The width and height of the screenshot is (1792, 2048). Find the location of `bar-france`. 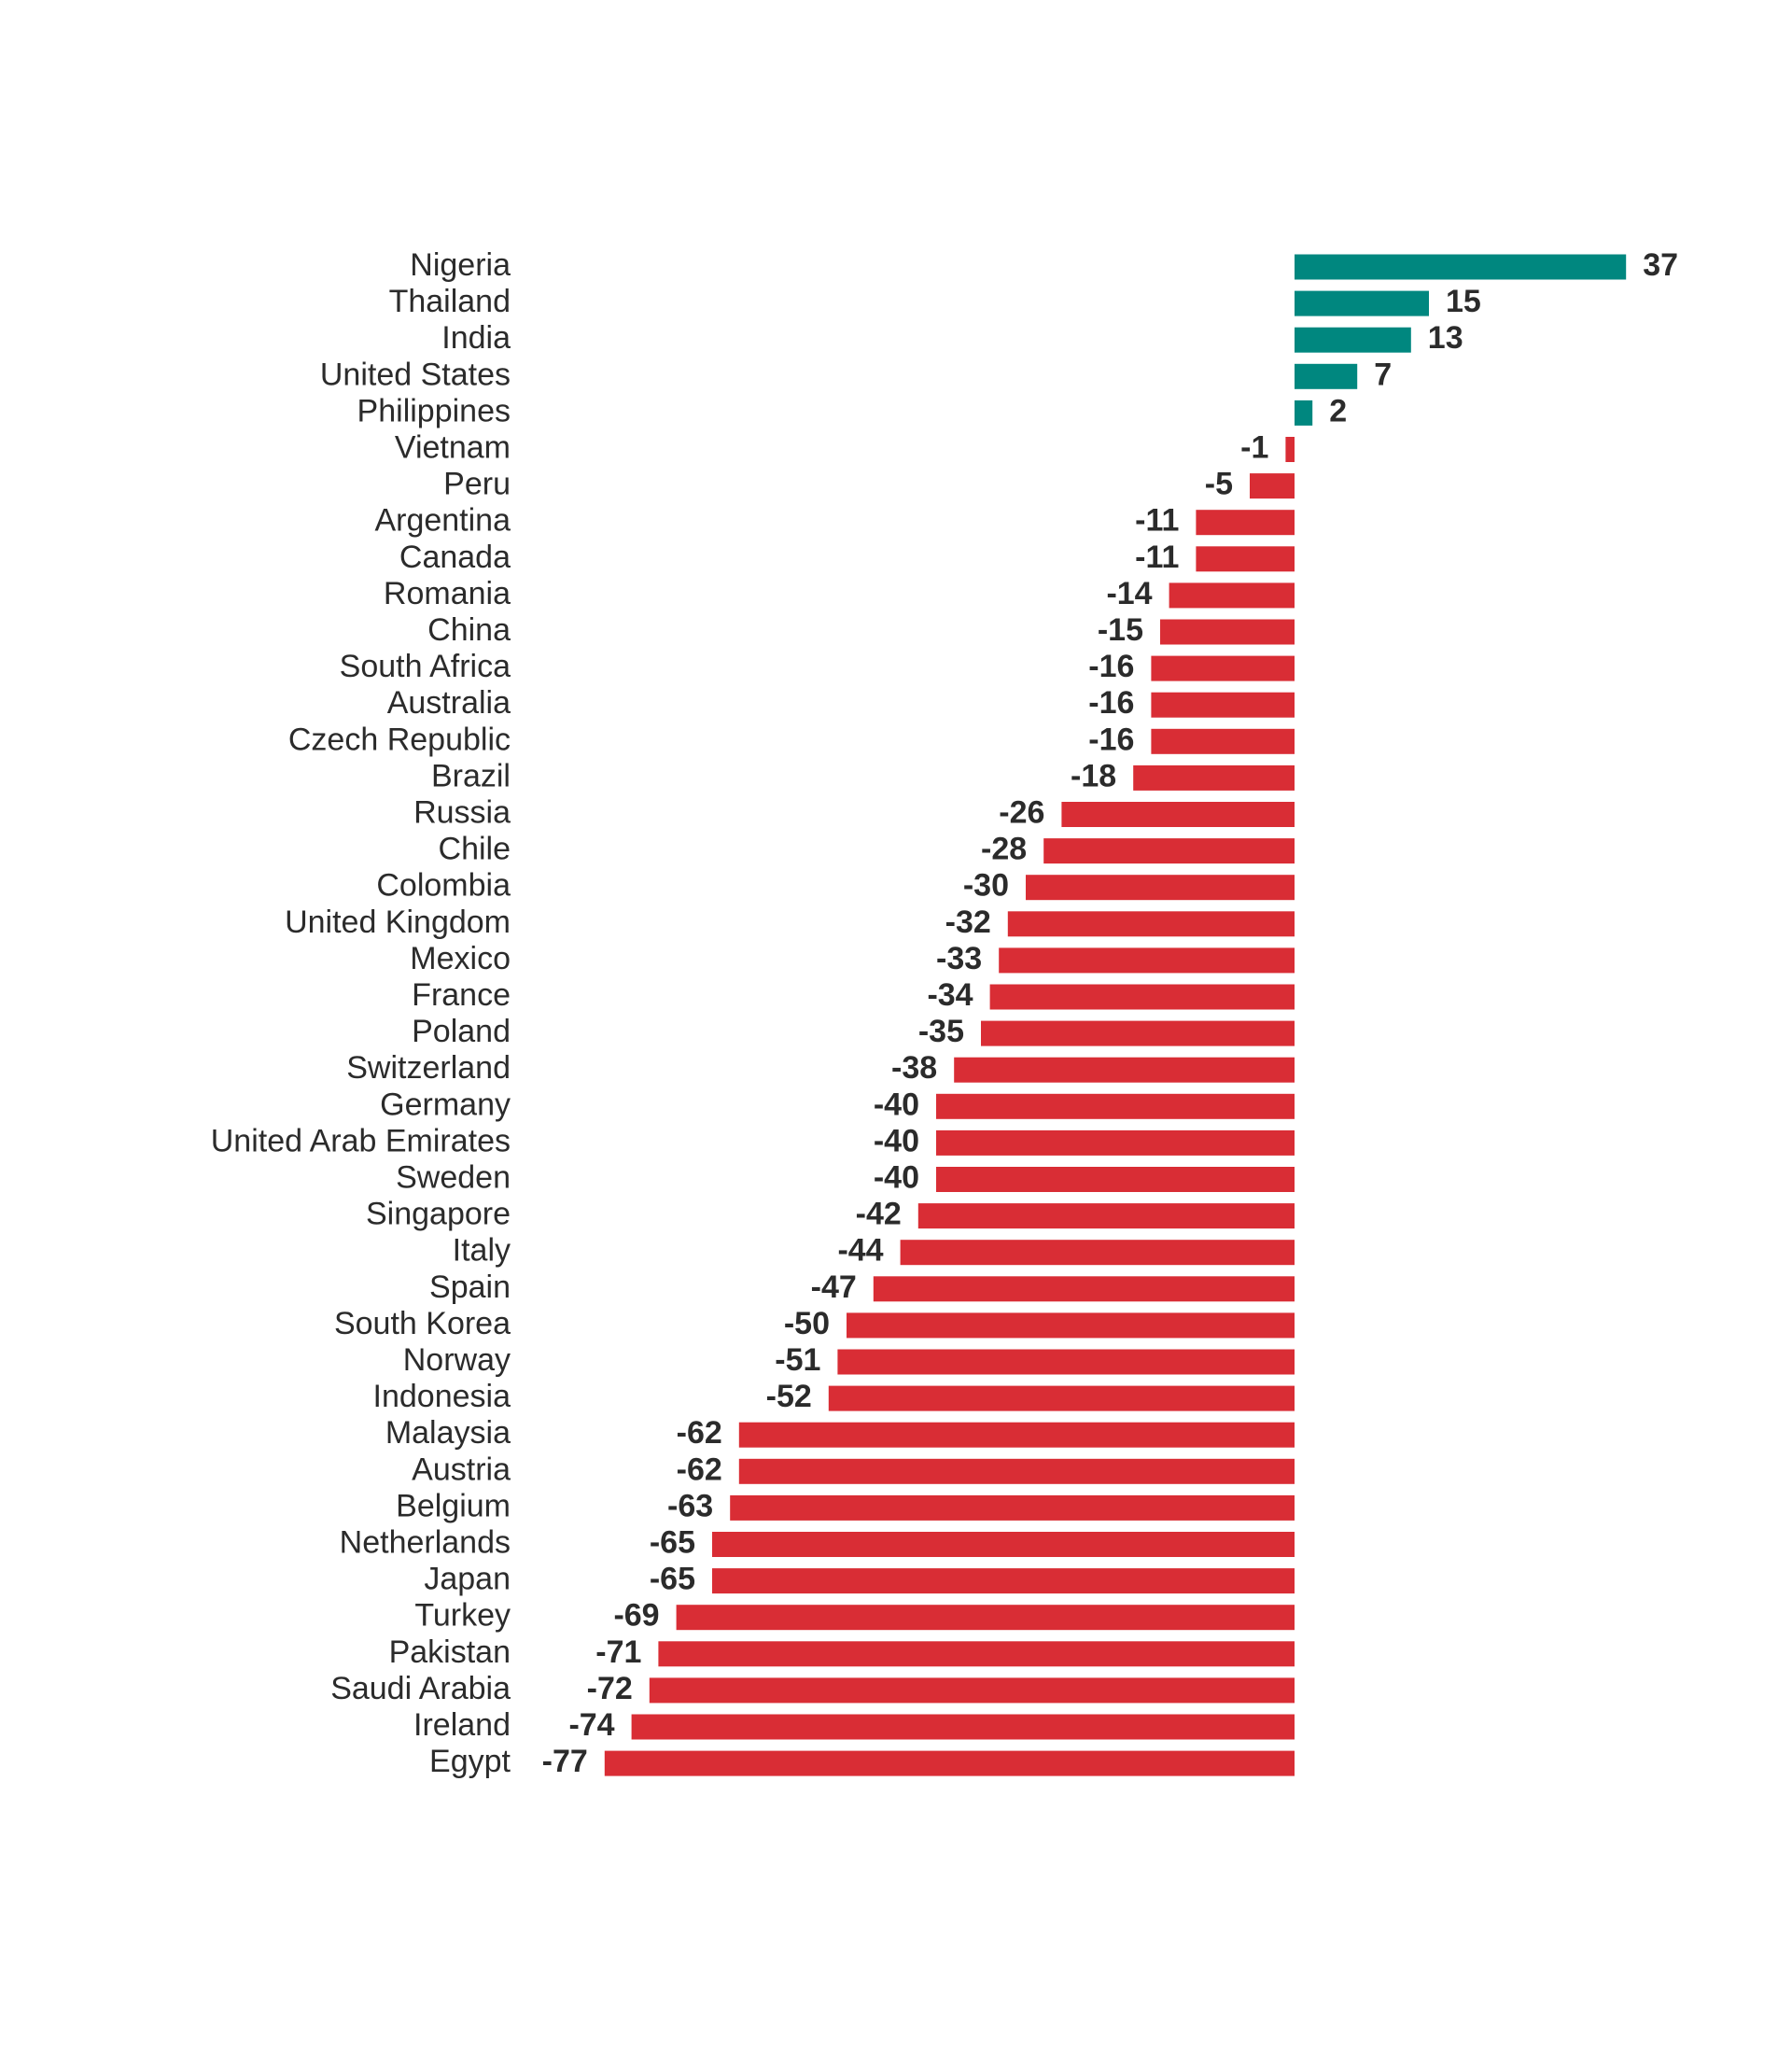

bar-france is located at coordinates (1142, 997).